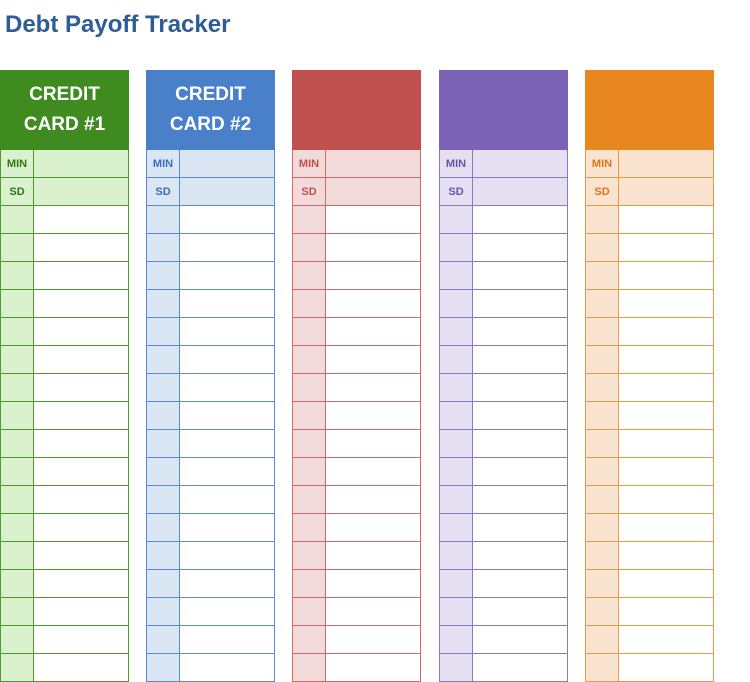  I want to click on debt-column-header: CREDIT CARD #2, so click(210, 110).